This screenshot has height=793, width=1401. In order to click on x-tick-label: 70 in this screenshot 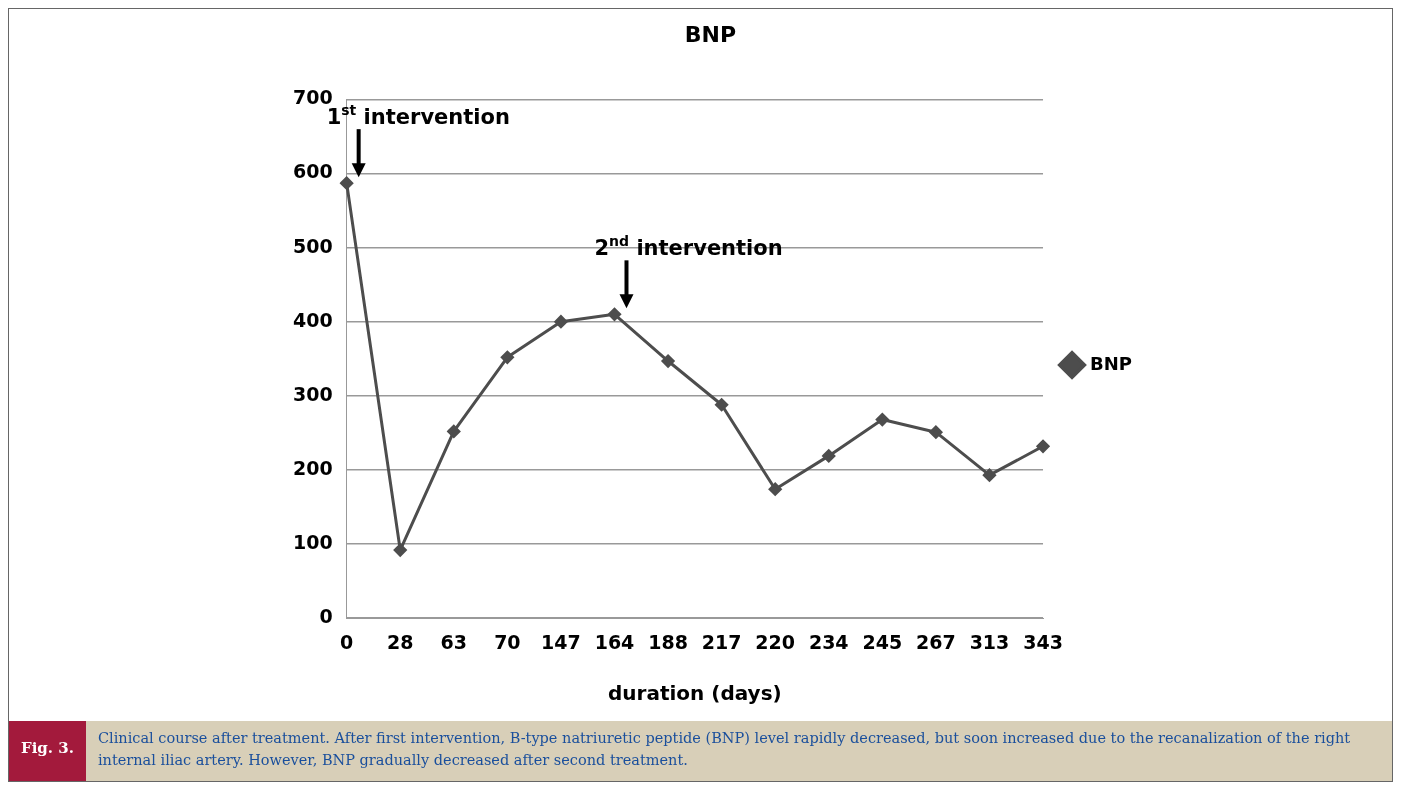, I will do `click(507, 641)`.